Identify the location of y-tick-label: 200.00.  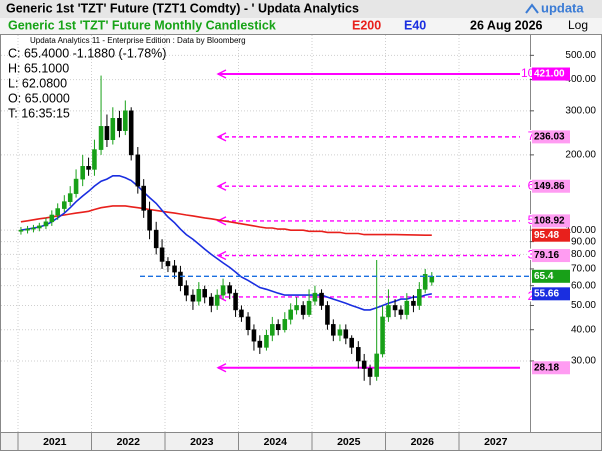
(580, 155).